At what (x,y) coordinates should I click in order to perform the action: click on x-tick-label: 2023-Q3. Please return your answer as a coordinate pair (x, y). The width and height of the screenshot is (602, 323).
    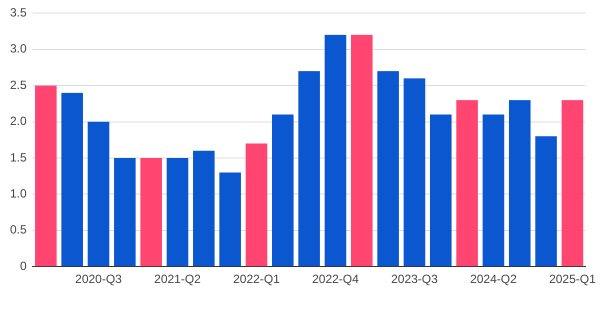
    Looking at the image, I should click on (414, 279).